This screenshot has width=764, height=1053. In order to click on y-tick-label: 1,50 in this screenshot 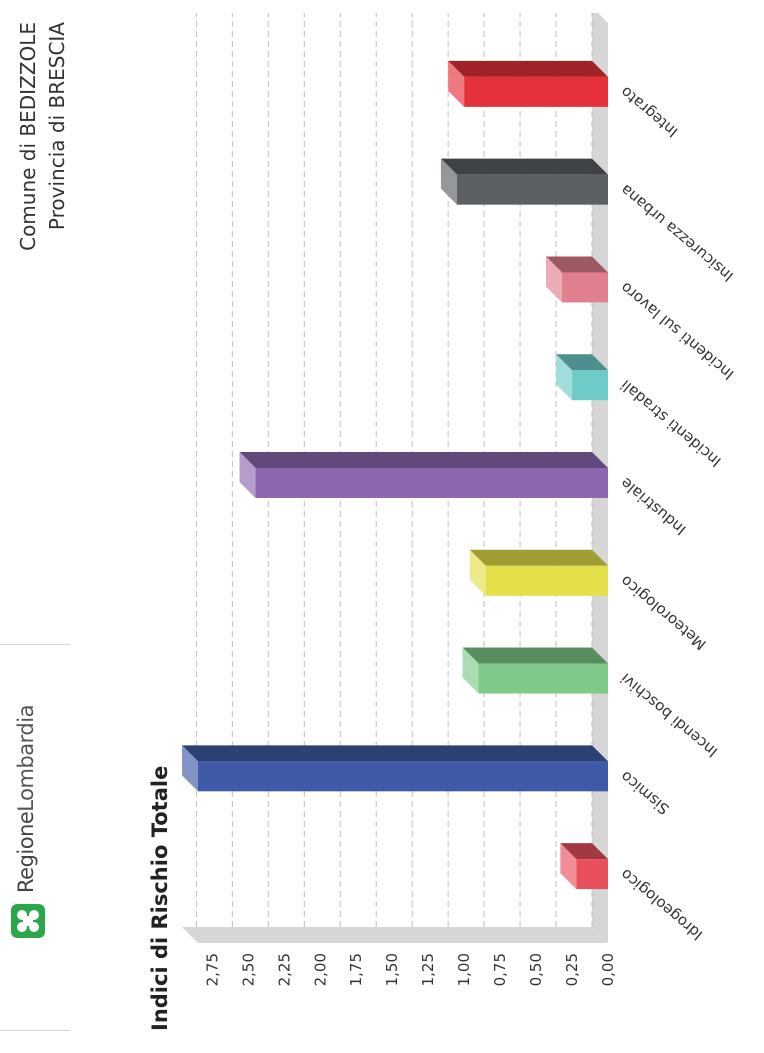, I will do `click(392, 969)`.